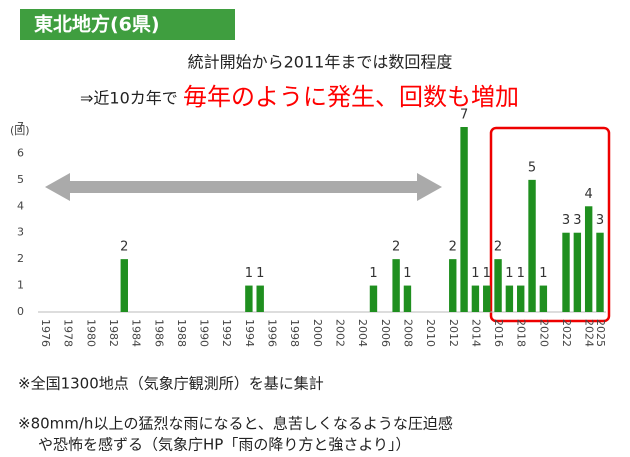  What do you see at coordinates (235, 424) in the screenshot?
I see `note: ※80mm/h以上の猛烈な雨になると、息苦しくなるような圧迫感` at bounding box center [235, 424].